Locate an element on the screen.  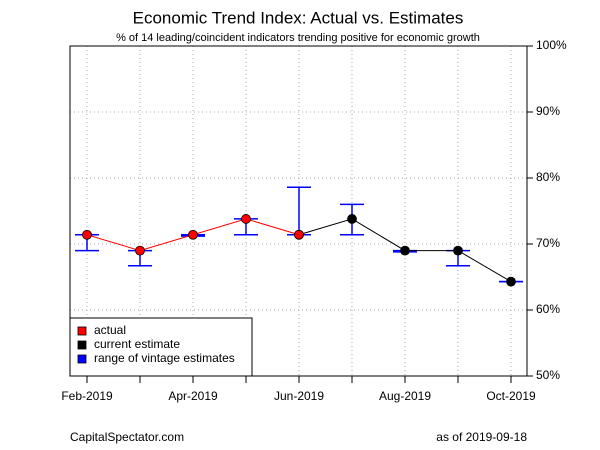
legend-box is located at coordinates (161, 347).